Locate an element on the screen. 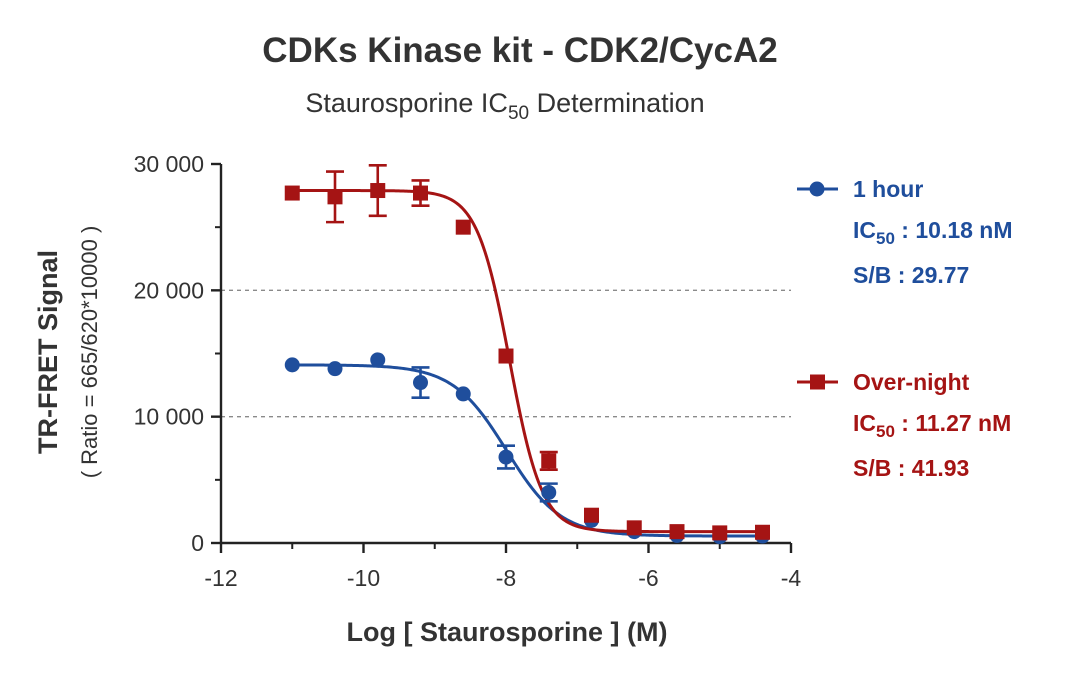 This screenshot has width=1080, height=674. legend-sb-0: S/B : 29.77 is located at coordinates (911, 275).